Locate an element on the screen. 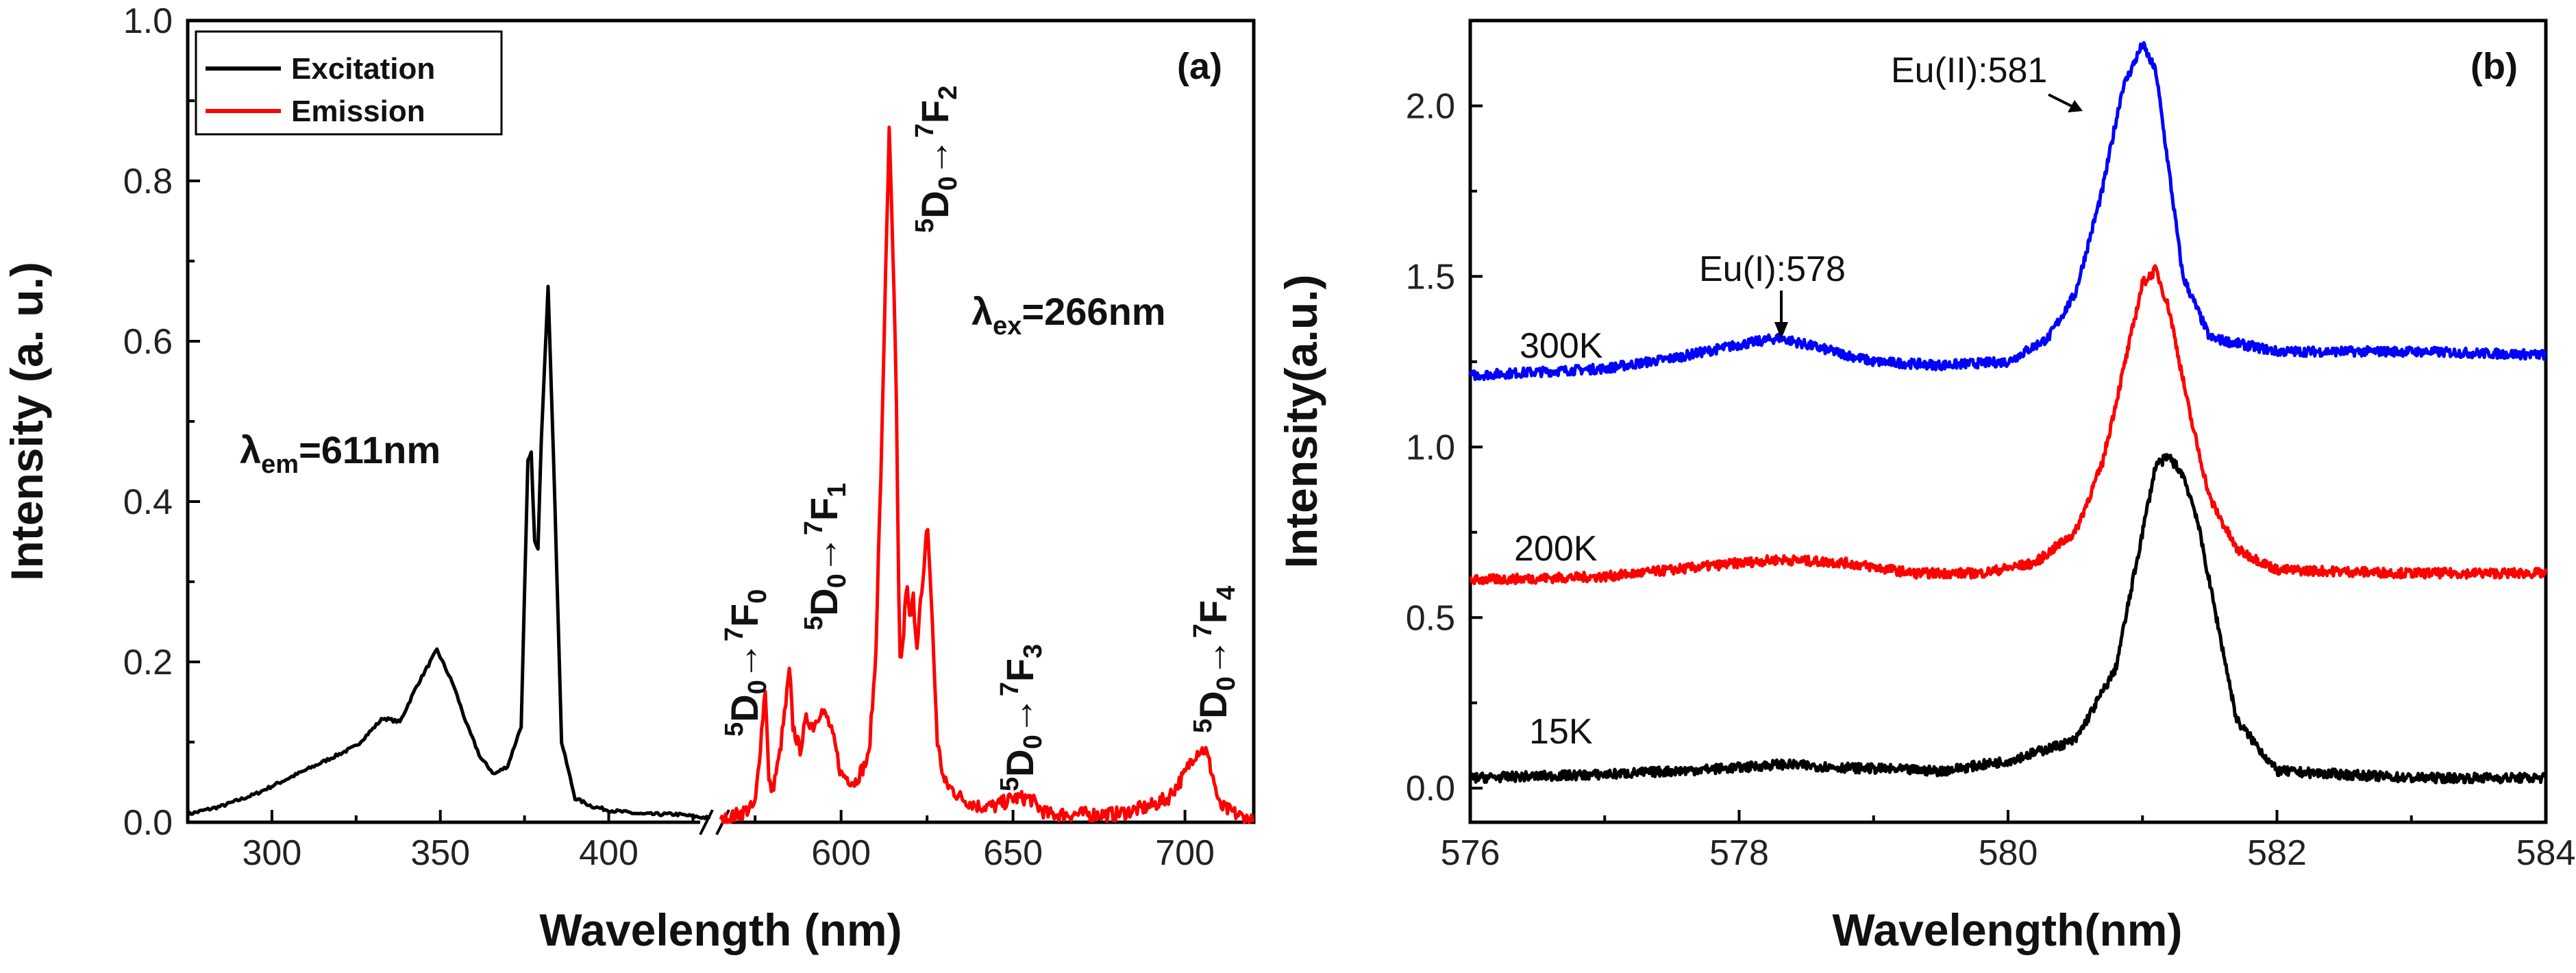  b-xtick-label: 582 is located at coordinates (2277, 853).